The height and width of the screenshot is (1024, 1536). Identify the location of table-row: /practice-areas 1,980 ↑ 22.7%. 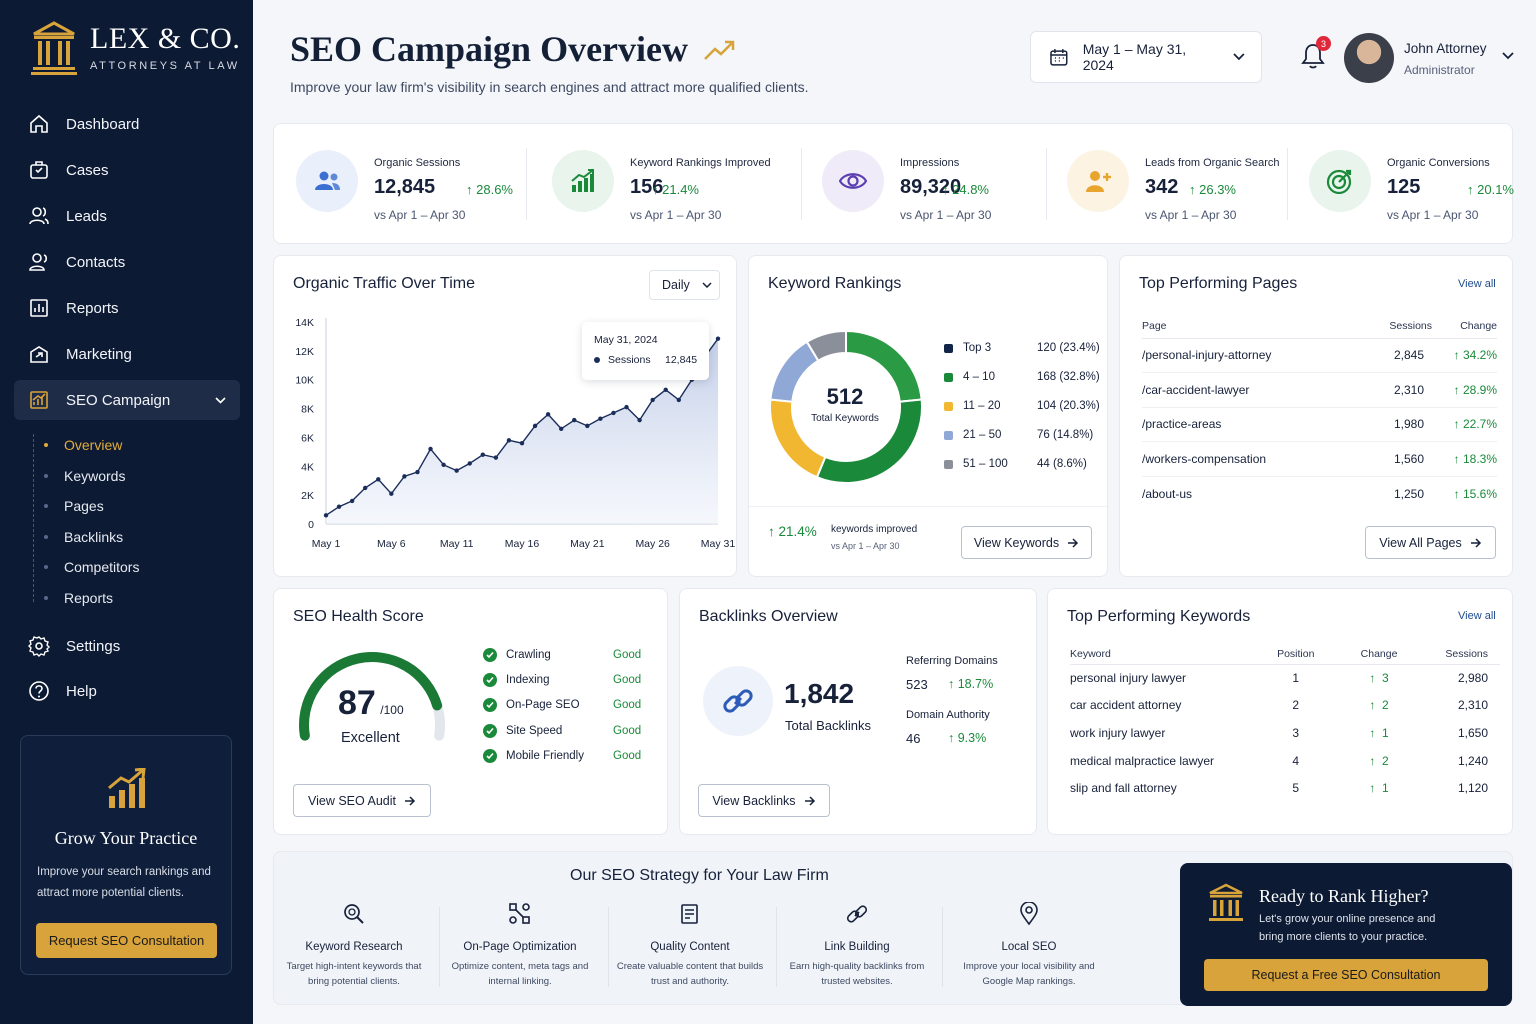
(1319, 425).